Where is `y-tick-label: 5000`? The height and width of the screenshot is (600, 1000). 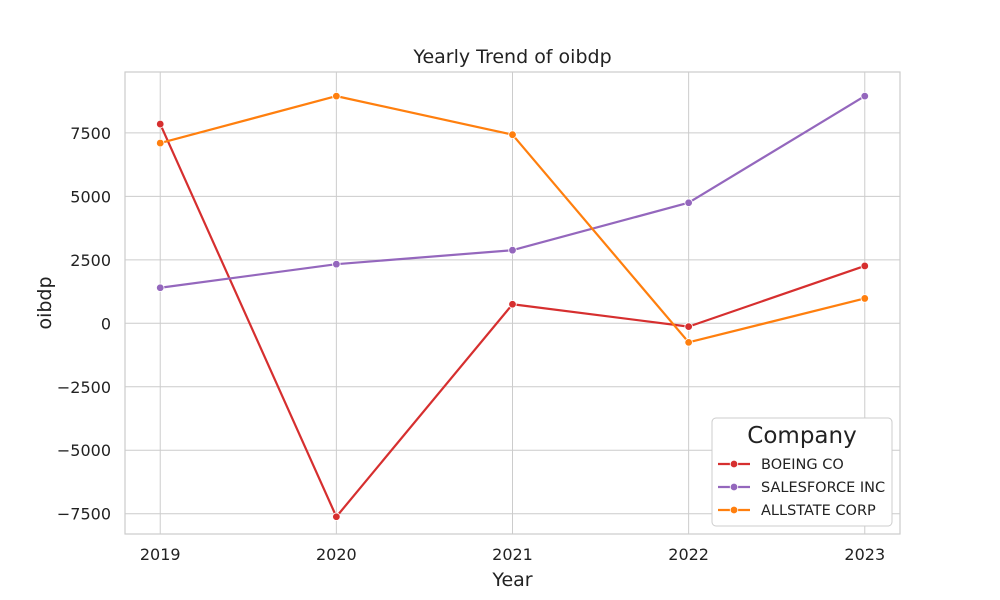
y-tick-label: 5000 is located at coordinates (90, 196).